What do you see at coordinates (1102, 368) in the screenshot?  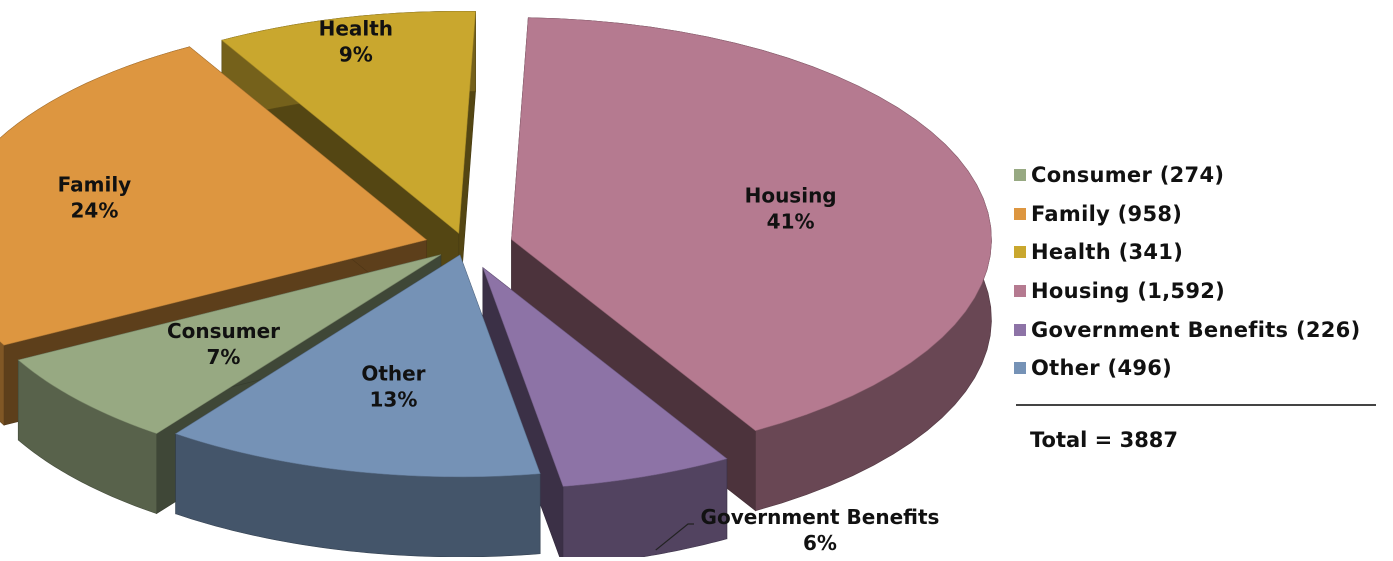 I see `legend-label-other: Other (496)` at bounding box center [1102, 368].